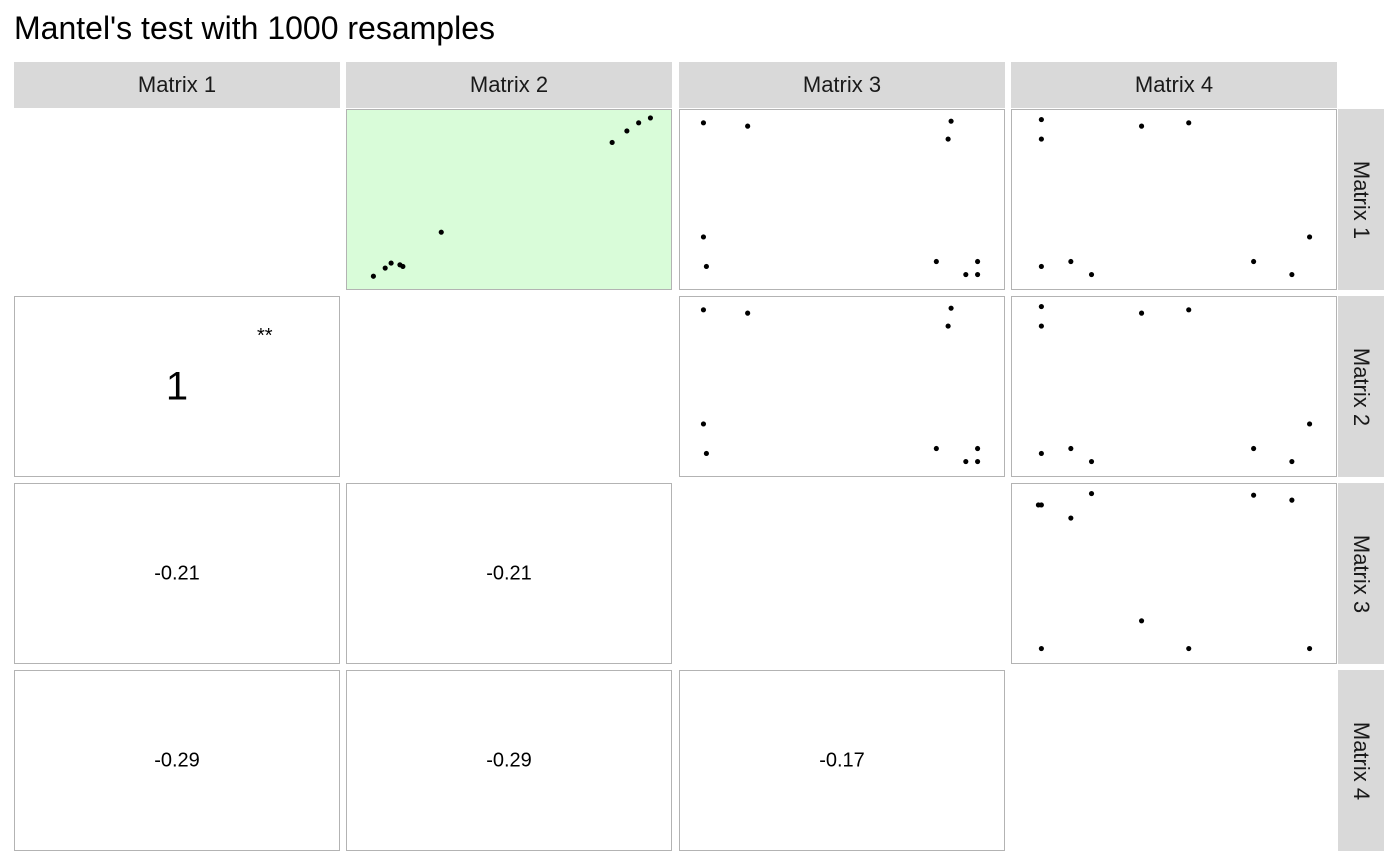  I want to click on scatter-panel-m3-m4, so click(1174, 573).